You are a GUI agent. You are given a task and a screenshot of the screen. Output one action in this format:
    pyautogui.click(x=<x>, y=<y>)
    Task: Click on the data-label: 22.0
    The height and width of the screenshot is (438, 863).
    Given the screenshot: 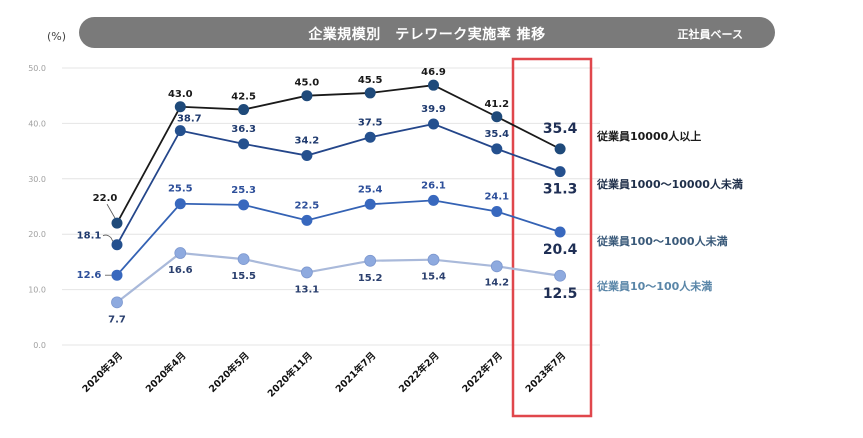 What is the action you would take?
    pyautogui.click(x=105, y=198)
    